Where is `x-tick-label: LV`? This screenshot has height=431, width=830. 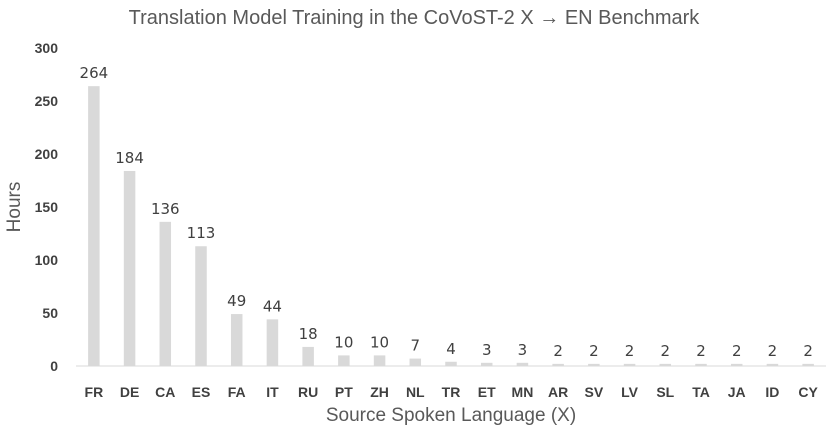 x-tick-label: LV is located at coordinates (630, 392).